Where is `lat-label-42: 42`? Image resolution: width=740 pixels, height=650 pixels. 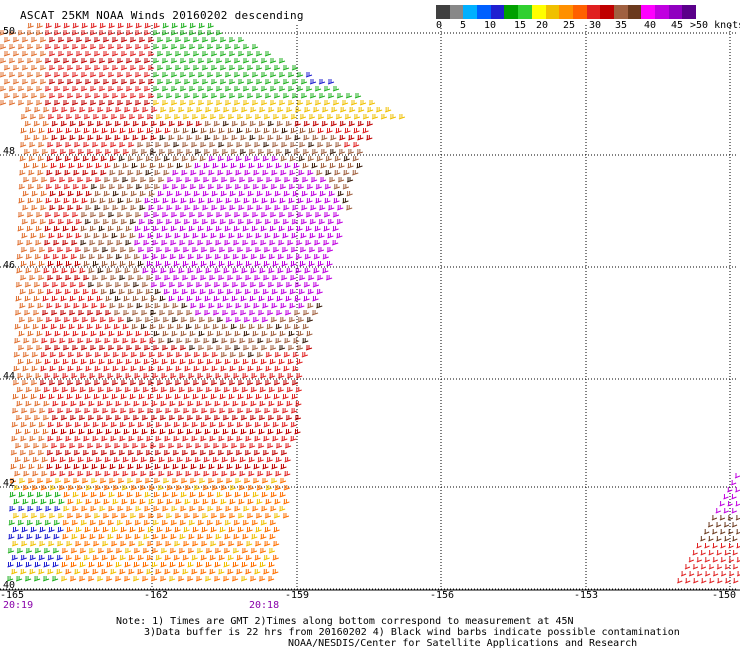 lat-label-42: 42 is located at coordinates (9, 483).